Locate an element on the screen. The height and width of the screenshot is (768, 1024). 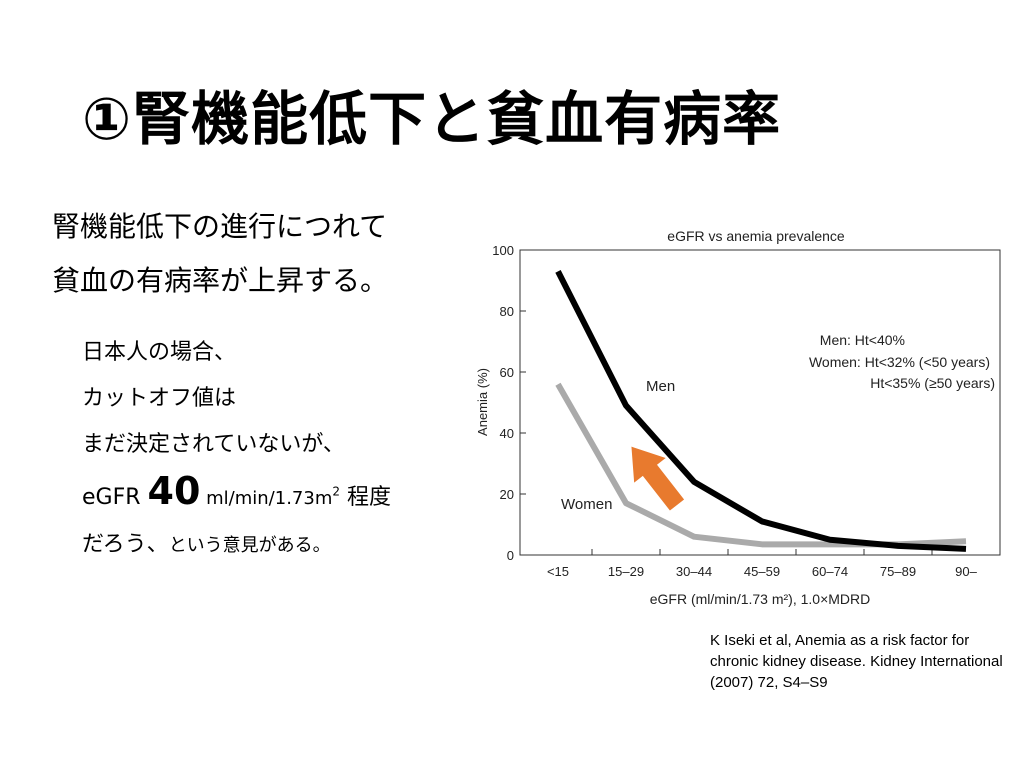
series-line-men is located at coordinates (761, 410).